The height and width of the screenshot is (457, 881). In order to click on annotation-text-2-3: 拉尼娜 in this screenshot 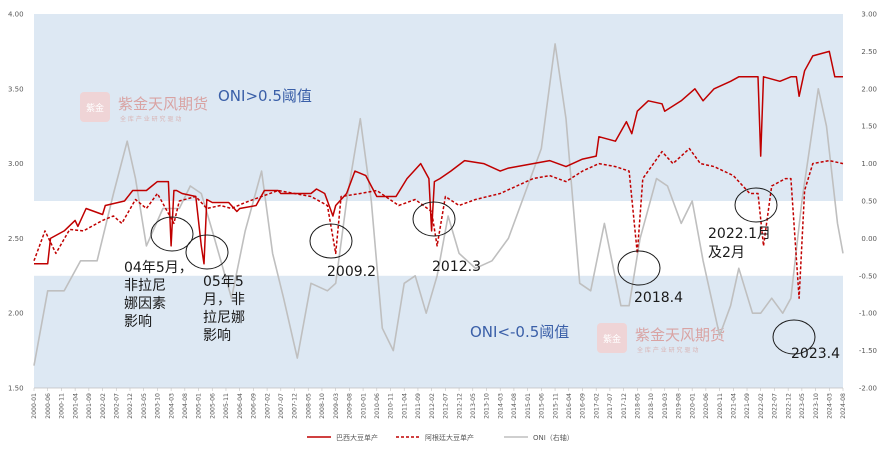, I will do `click(224, 318)`.